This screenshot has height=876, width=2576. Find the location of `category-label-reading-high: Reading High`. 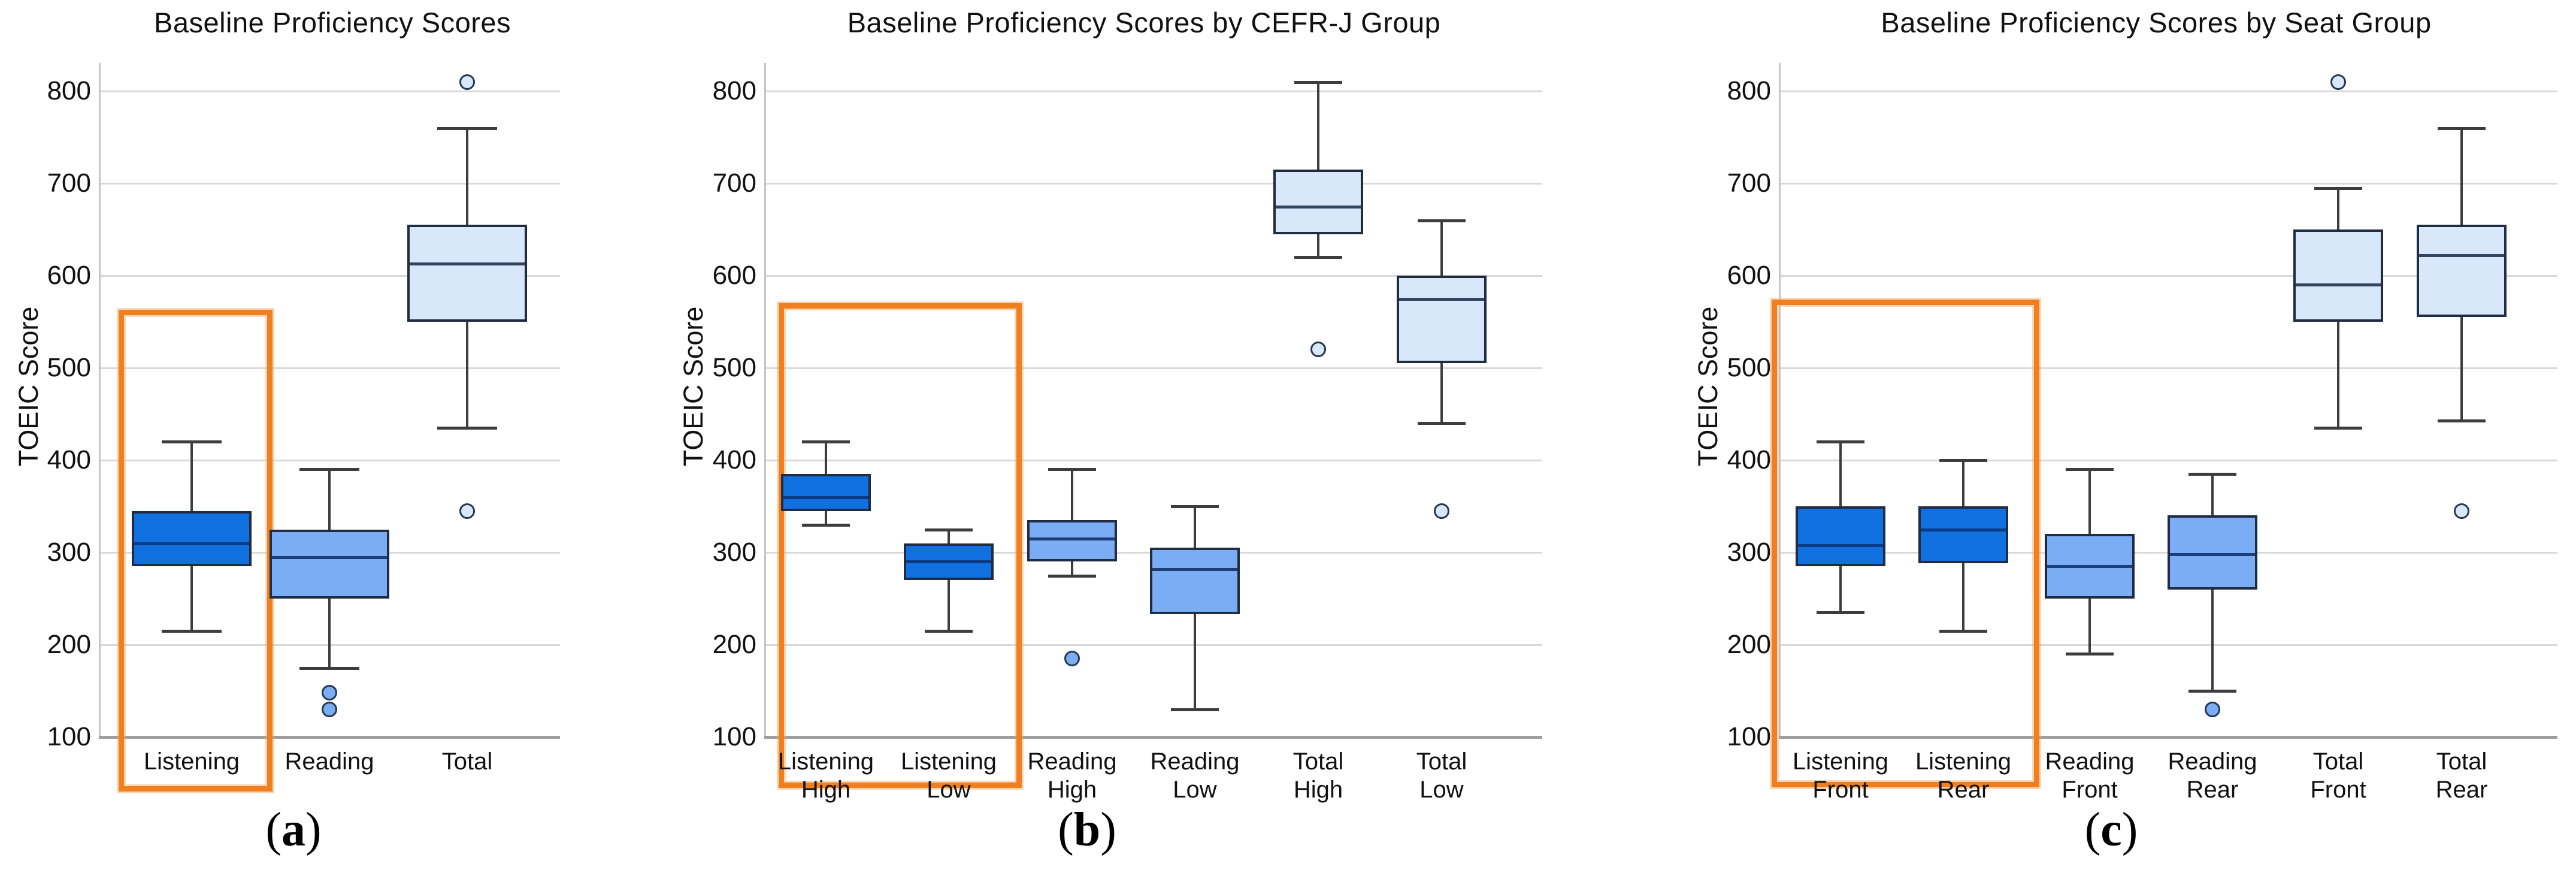

category-label-reading-high: Reading High is located at coordinates (1072, 775).